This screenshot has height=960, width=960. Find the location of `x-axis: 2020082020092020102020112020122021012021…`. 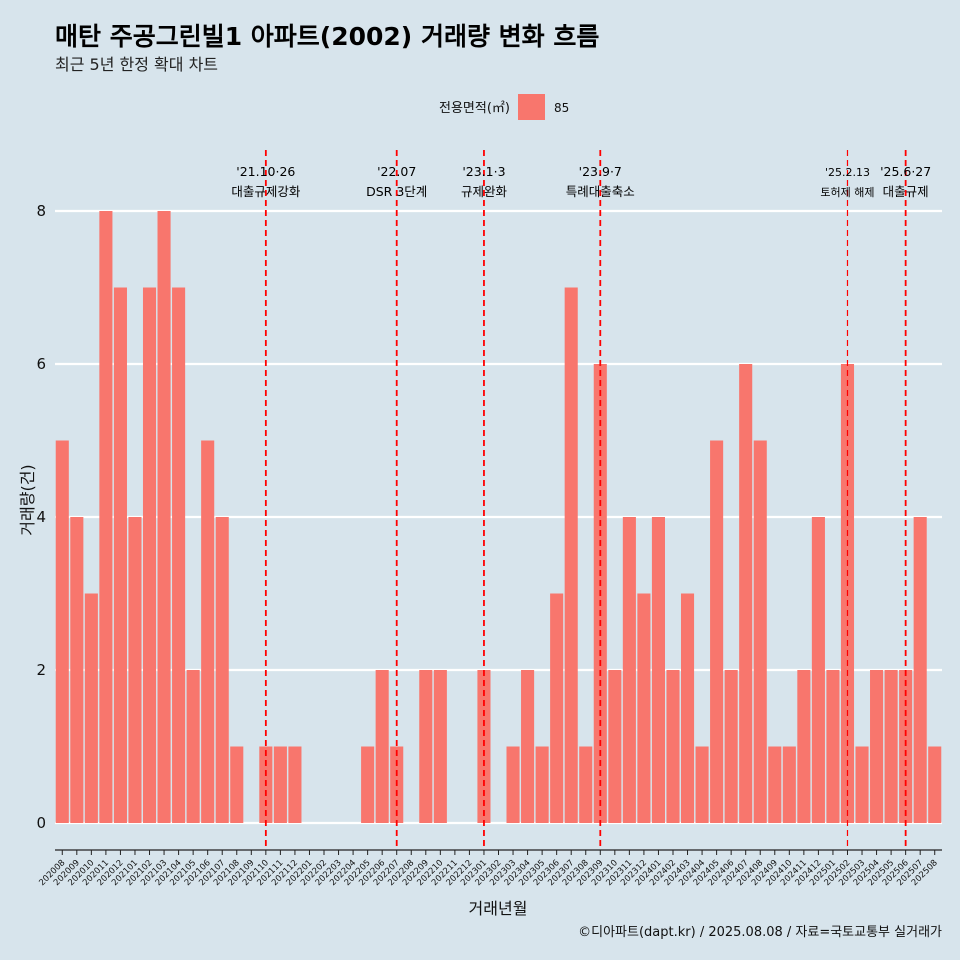

x-axis: 2020082020092020102020112020122021012021… is located at coordinates (489, 868).